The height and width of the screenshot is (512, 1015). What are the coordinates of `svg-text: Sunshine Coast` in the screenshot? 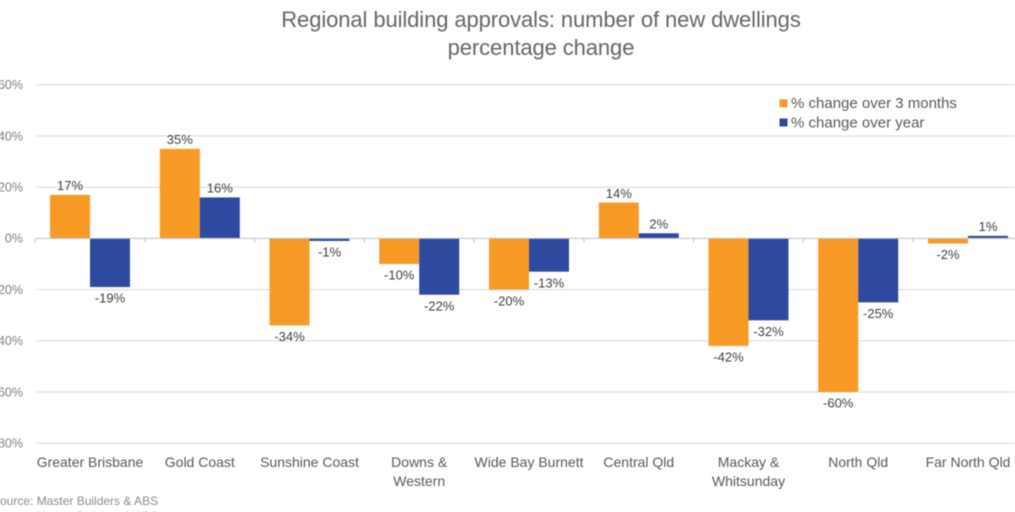 It's located at (309, 462).